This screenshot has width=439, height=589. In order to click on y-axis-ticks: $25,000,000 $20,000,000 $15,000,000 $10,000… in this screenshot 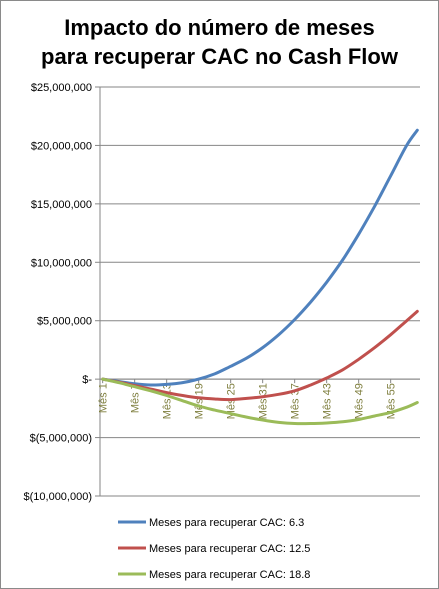, I will do `click(62, 292)`.